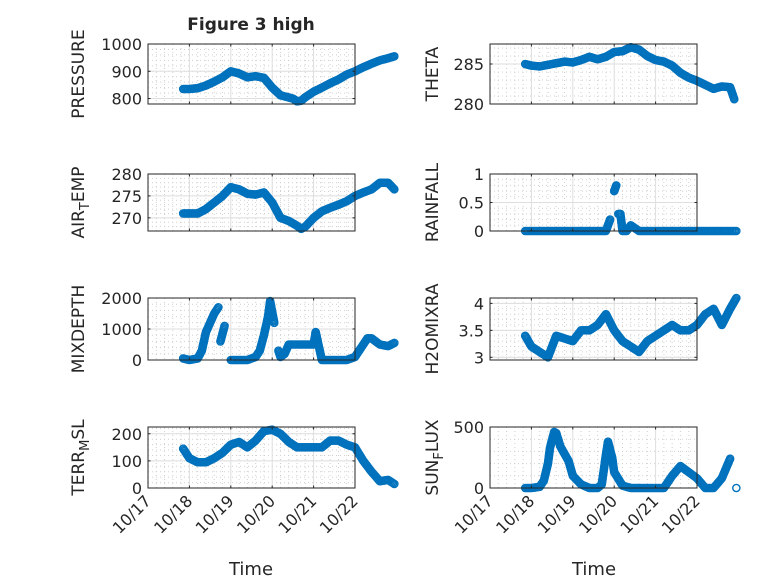 The image size is (778, 587). I want to click on axes-rainfall: 0 0.5 1 RAINFALL, so click(582, 202).